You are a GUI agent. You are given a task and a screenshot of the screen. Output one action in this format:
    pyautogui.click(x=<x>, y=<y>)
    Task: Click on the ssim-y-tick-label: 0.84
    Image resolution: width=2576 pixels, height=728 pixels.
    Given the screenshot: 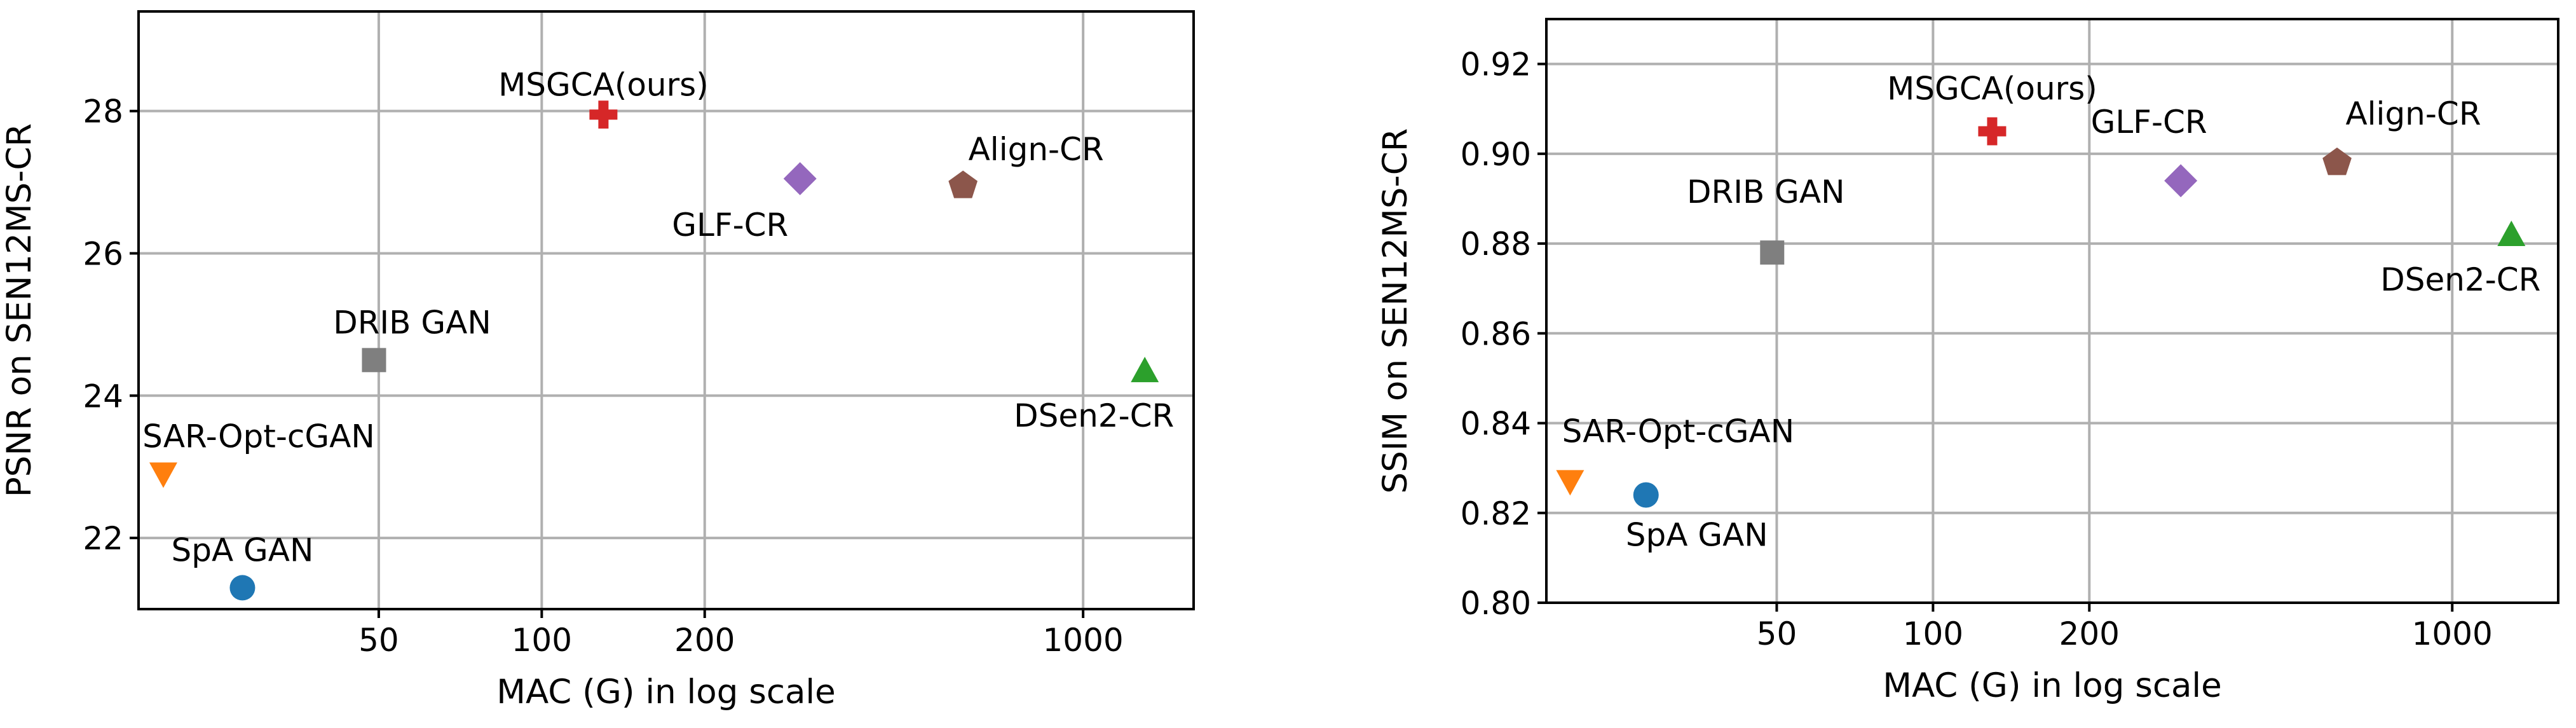 What is the action you would take?
    pyautogui.click(x=1496, y=424)
    